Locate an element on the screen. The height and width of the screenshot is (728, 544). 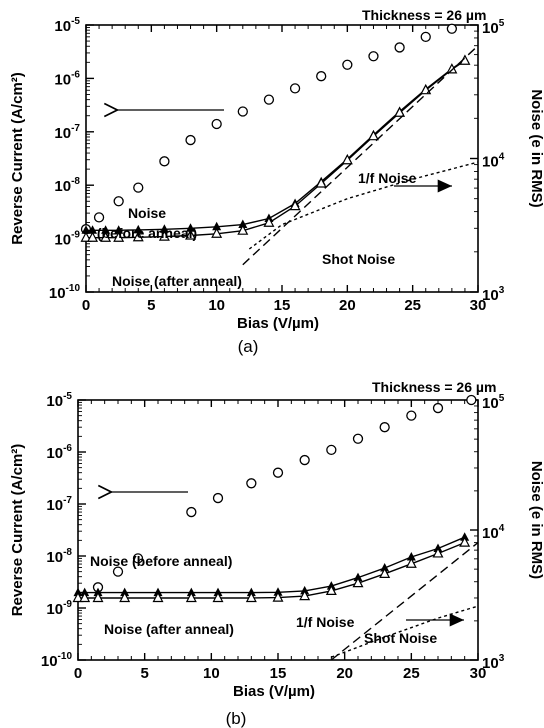
x-tick-label: 0 is located at coordinates (78, 673).